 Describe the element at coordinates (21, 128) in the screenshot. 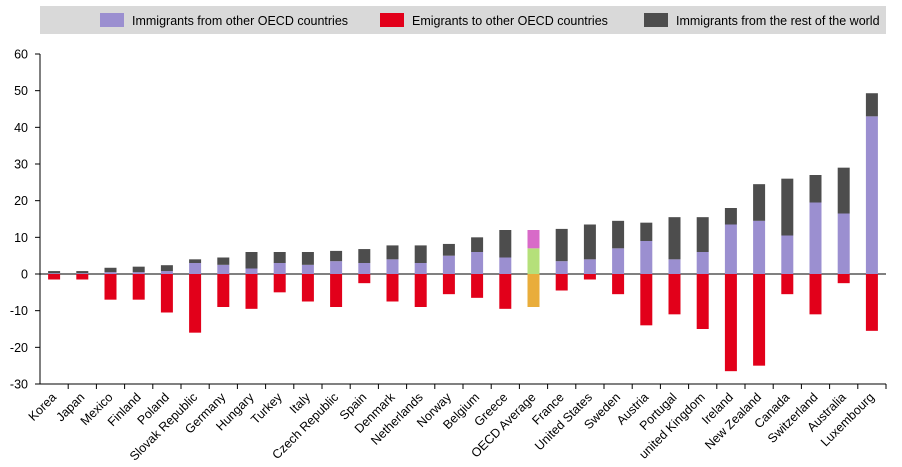

I see `y-tick-label: 40` at that location.